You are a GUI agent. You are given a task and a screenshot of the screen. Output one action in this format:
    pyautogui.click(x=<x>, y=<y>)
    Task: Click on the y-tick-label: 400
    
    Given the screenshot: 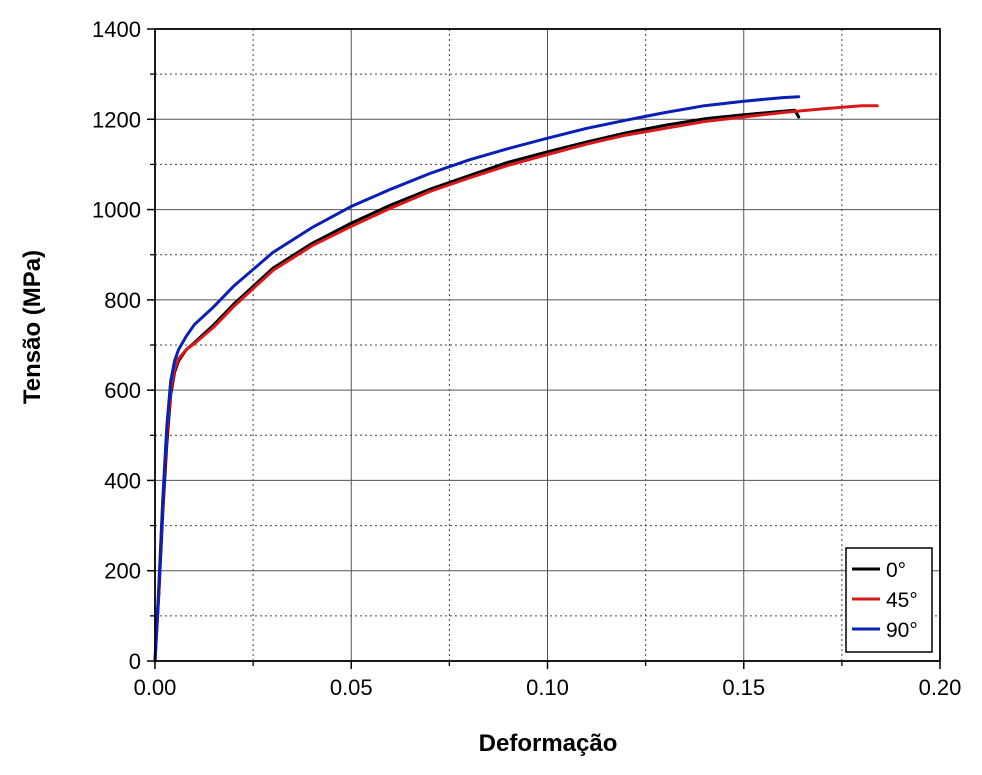 What is the action you would take?
    pyautogui.click(x=122, y=480)
    